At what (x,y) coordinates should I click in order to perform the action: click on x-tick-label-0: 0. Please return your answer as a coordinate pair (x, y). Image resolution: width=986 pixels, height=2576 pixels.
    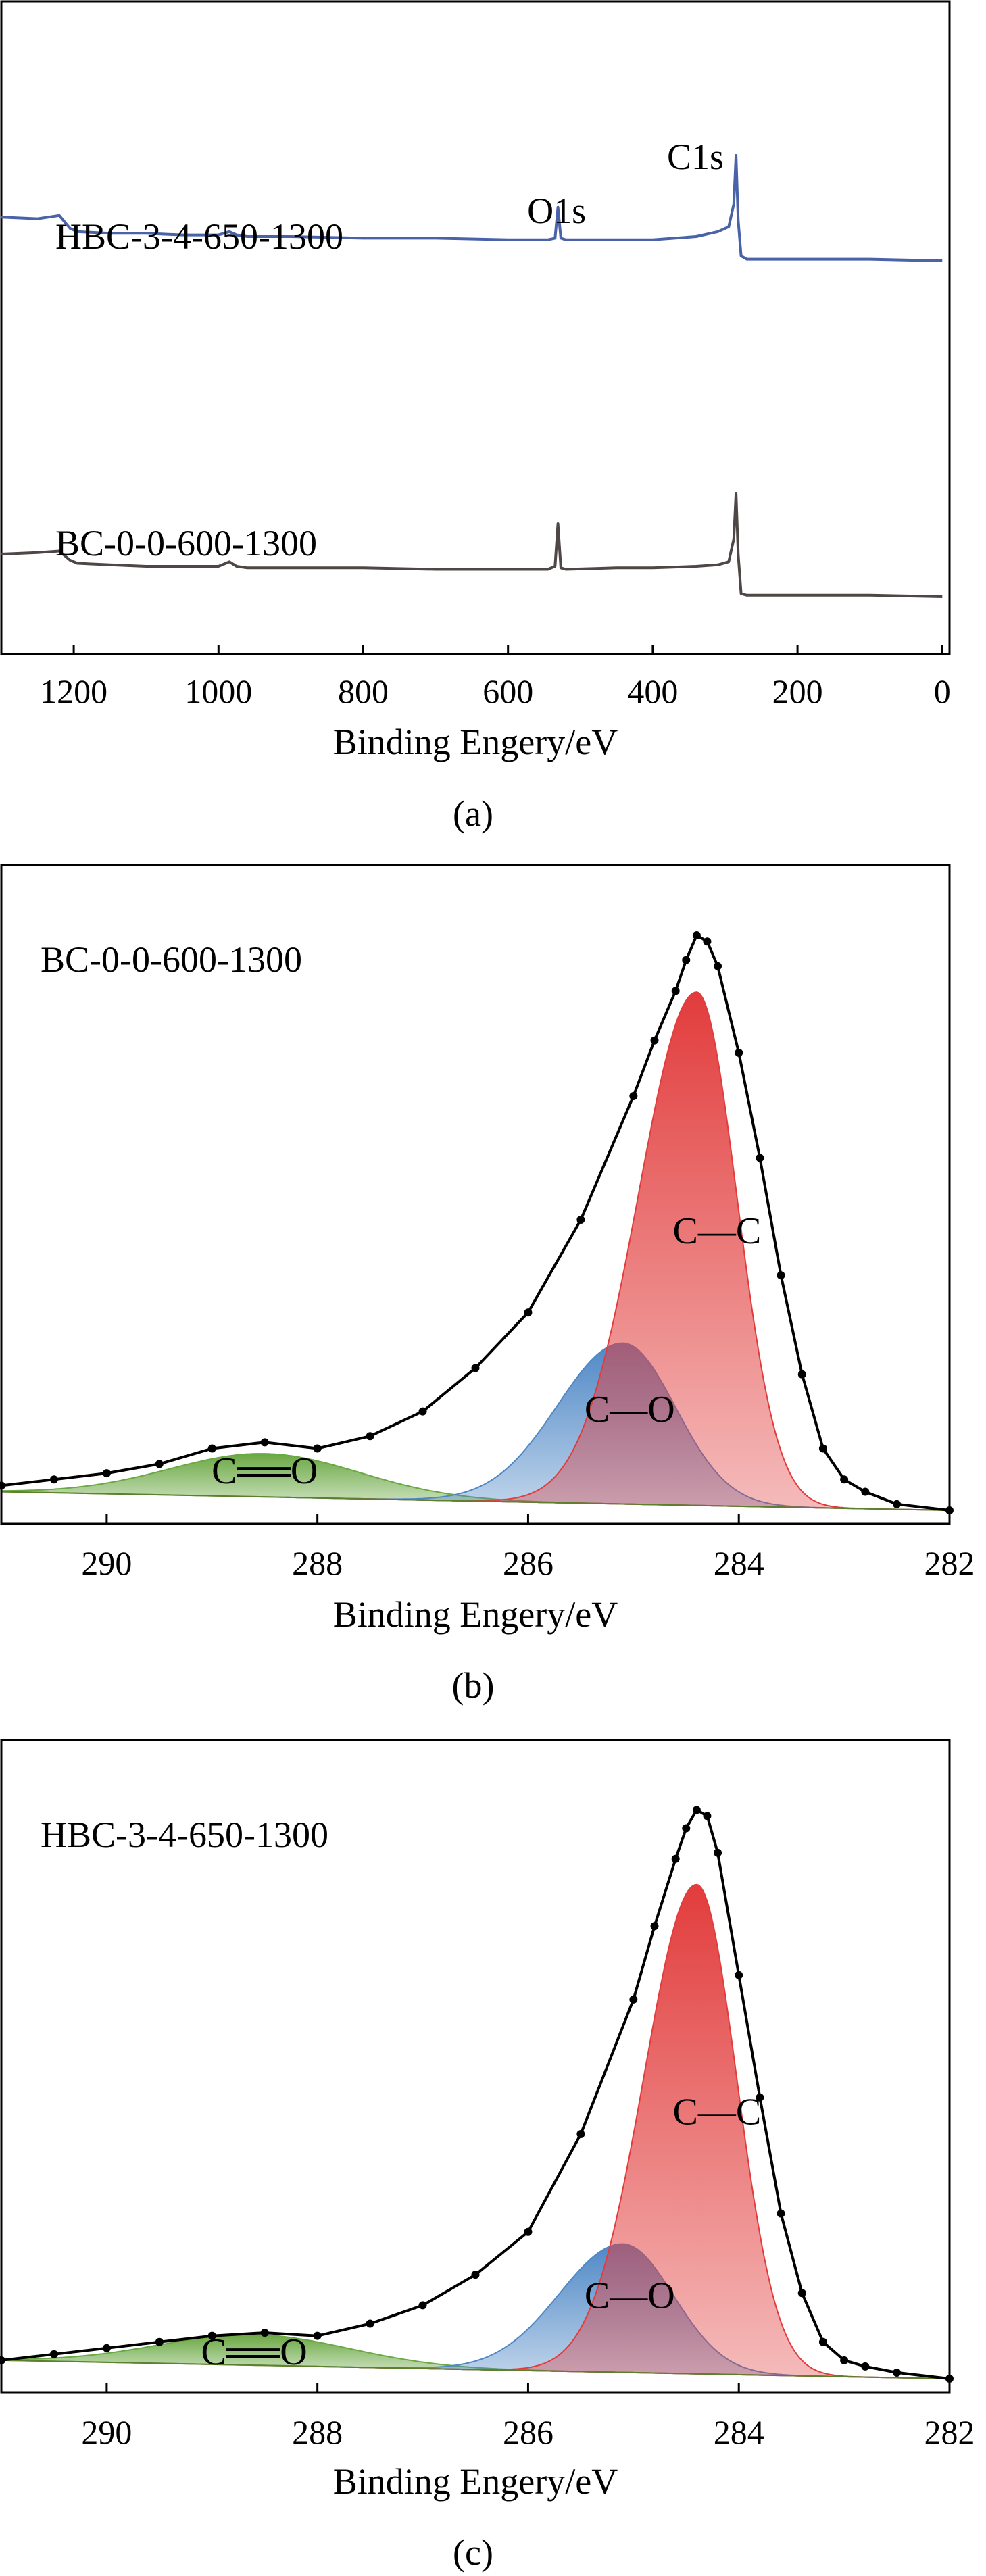
    Looking at the image, I should click on (942, 691).